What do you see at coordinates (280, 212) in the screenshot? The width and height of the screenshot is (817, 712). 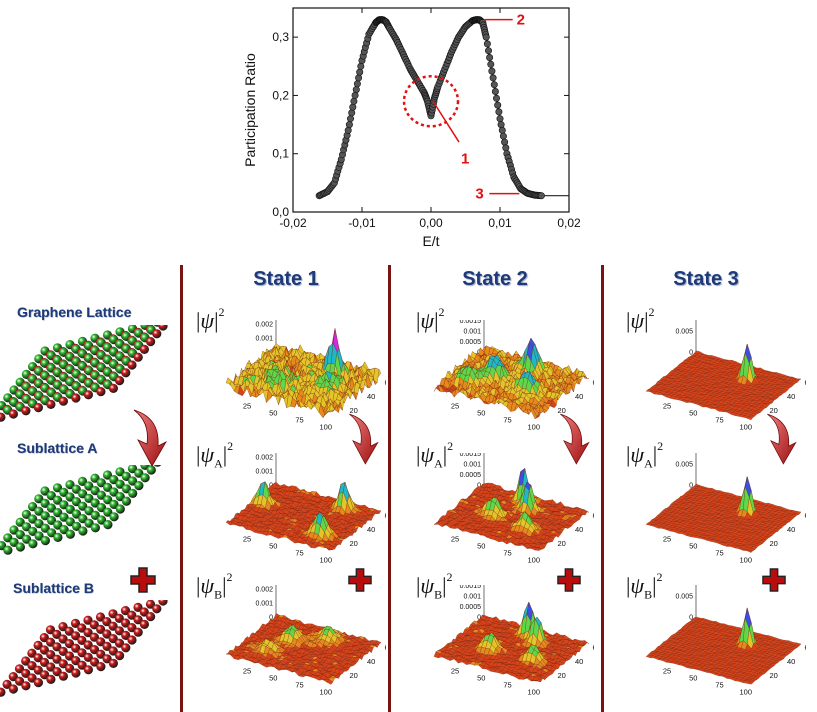 I see `y-tick-label: 0,0` at bounding box center [280, 212].